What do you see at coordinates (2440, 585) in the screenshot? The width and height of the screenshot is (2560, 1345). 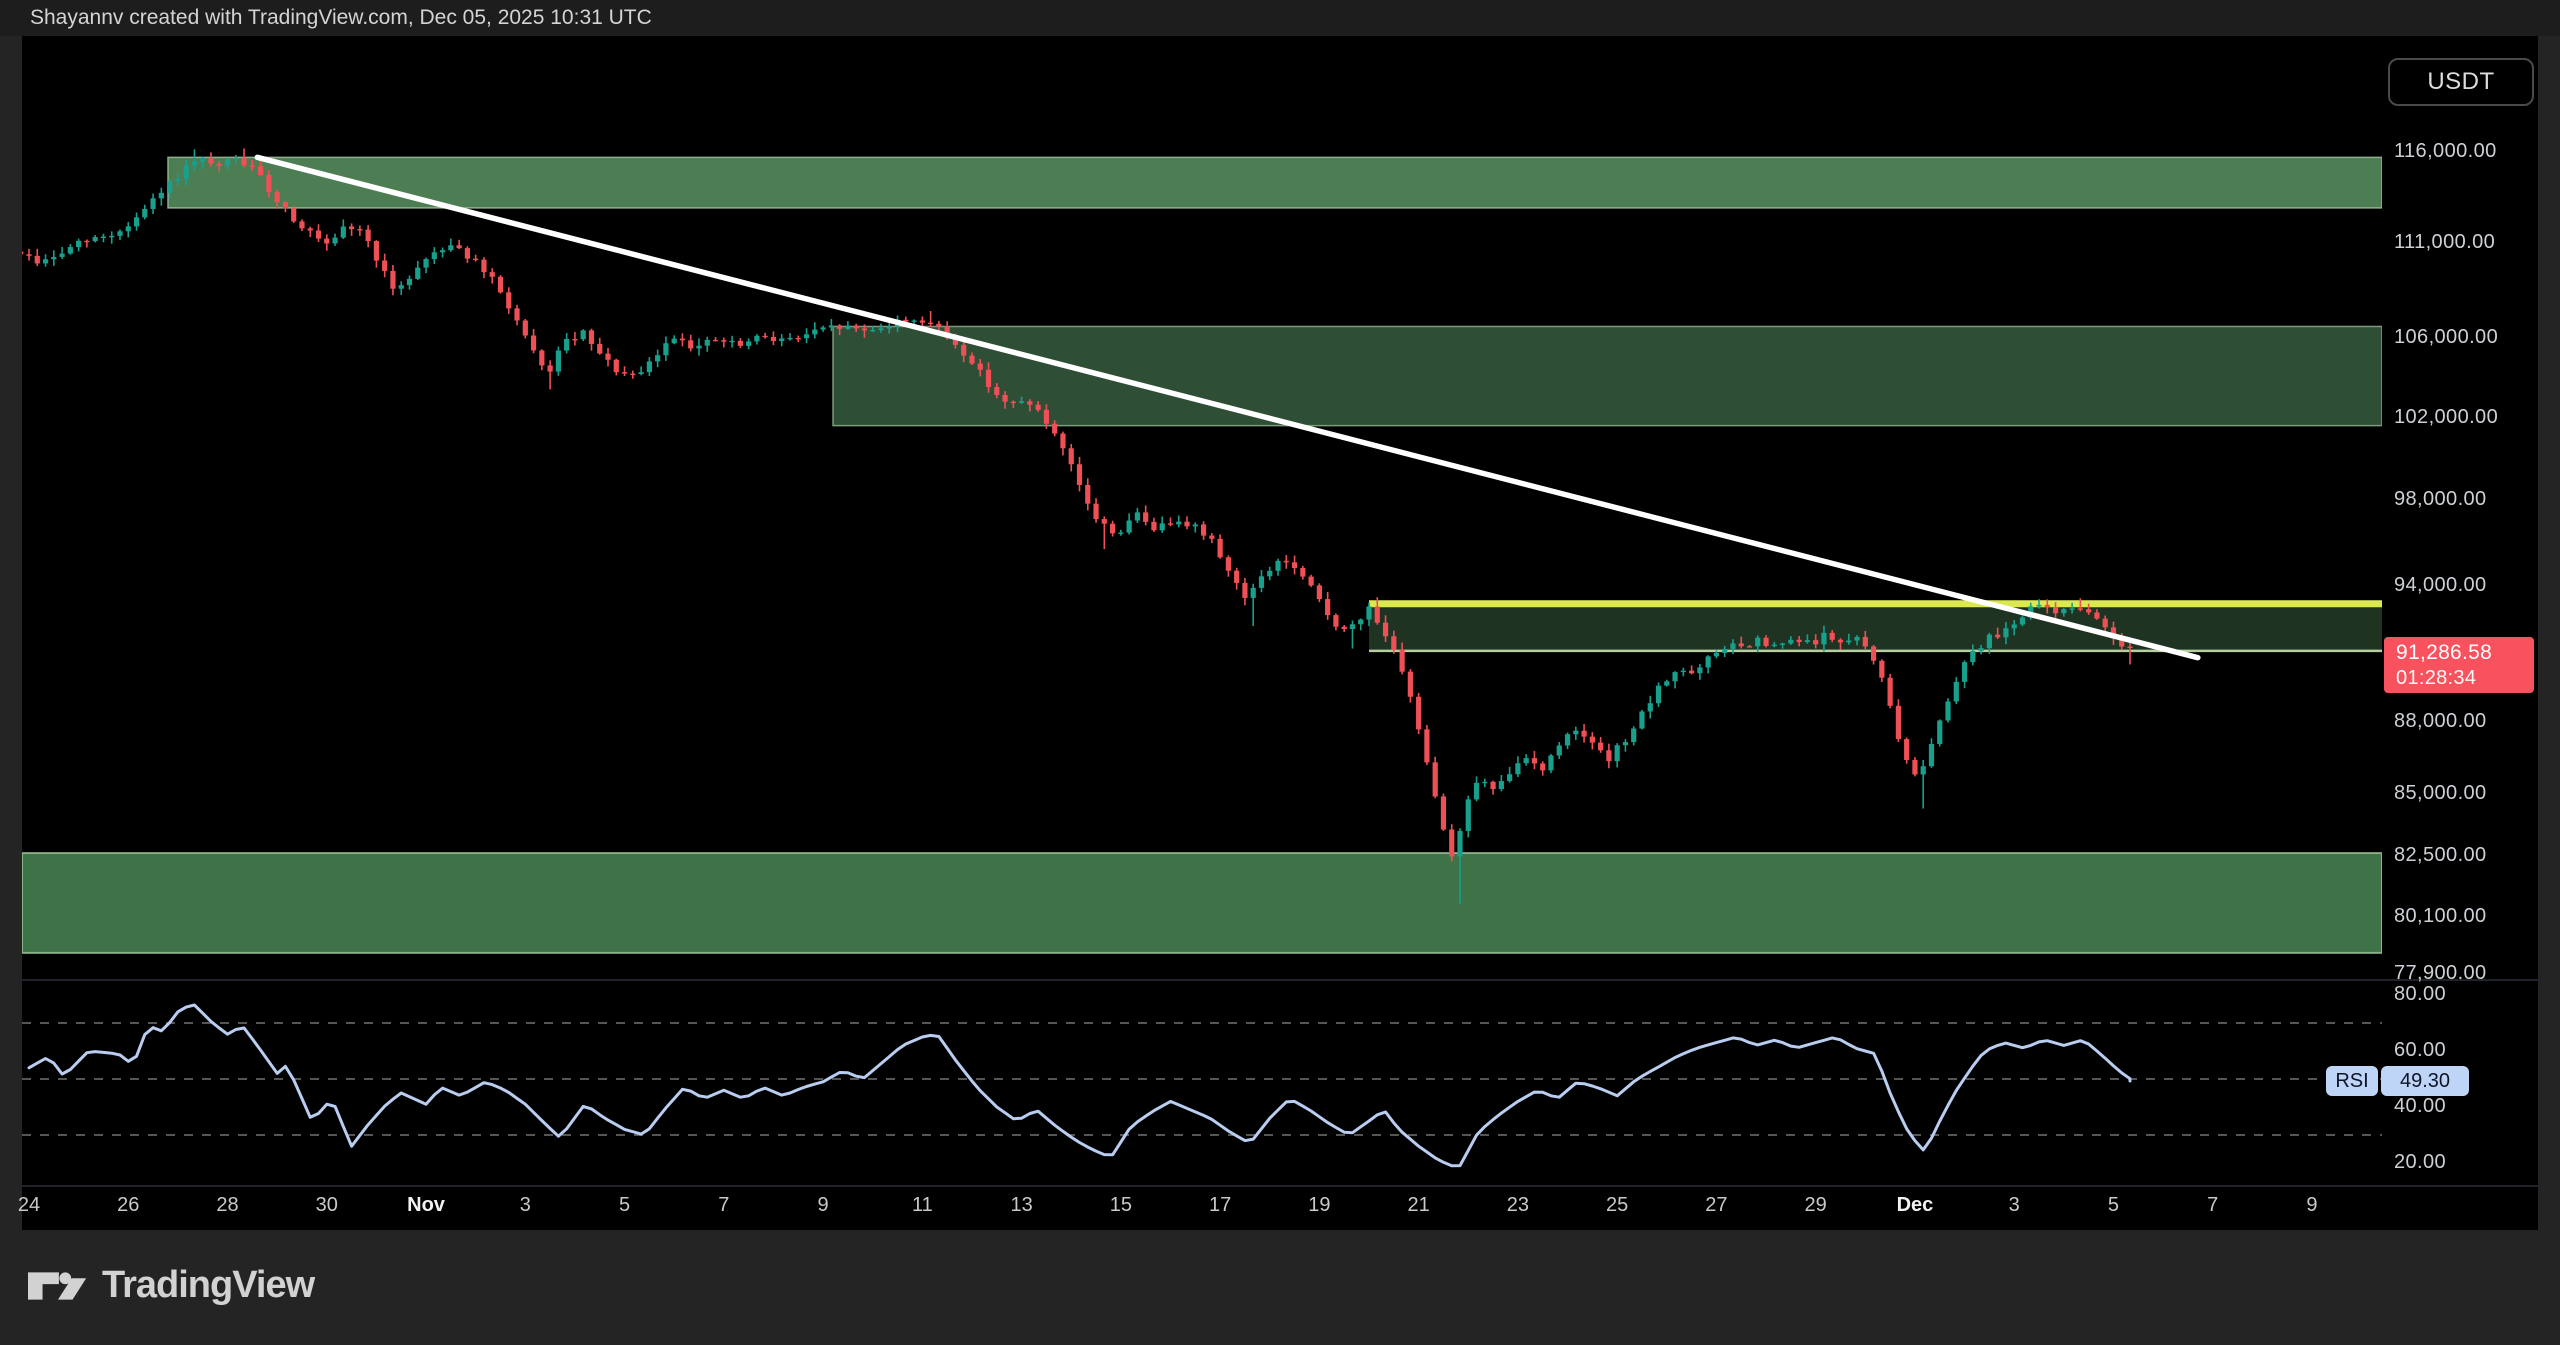 I see `price-tick-label: 94,000.00` at bounding box center [2440, 585].